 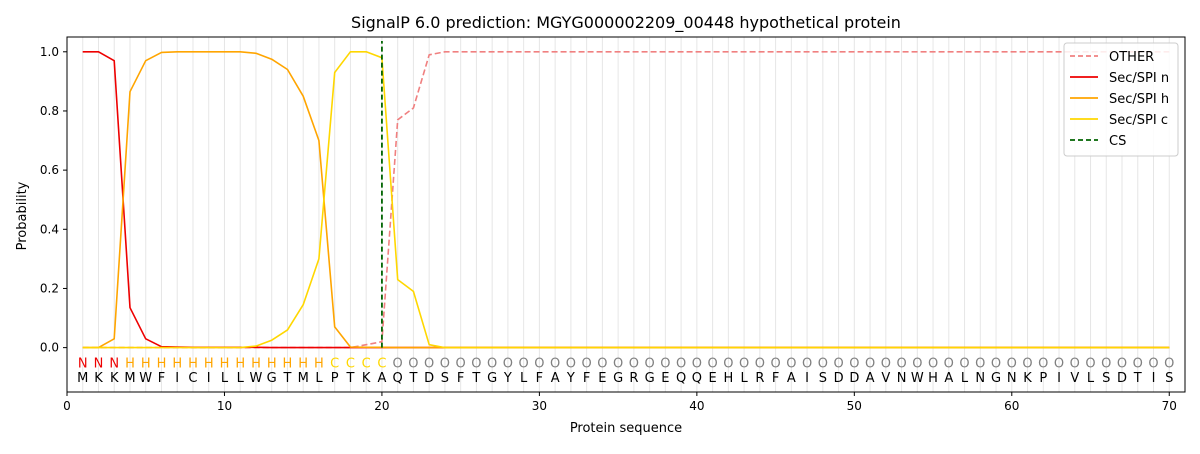 What do you see at coordinates (49, 111) in the screenshot?
I see `y-tick-label: 0.8` at bounding box center [49, 111].